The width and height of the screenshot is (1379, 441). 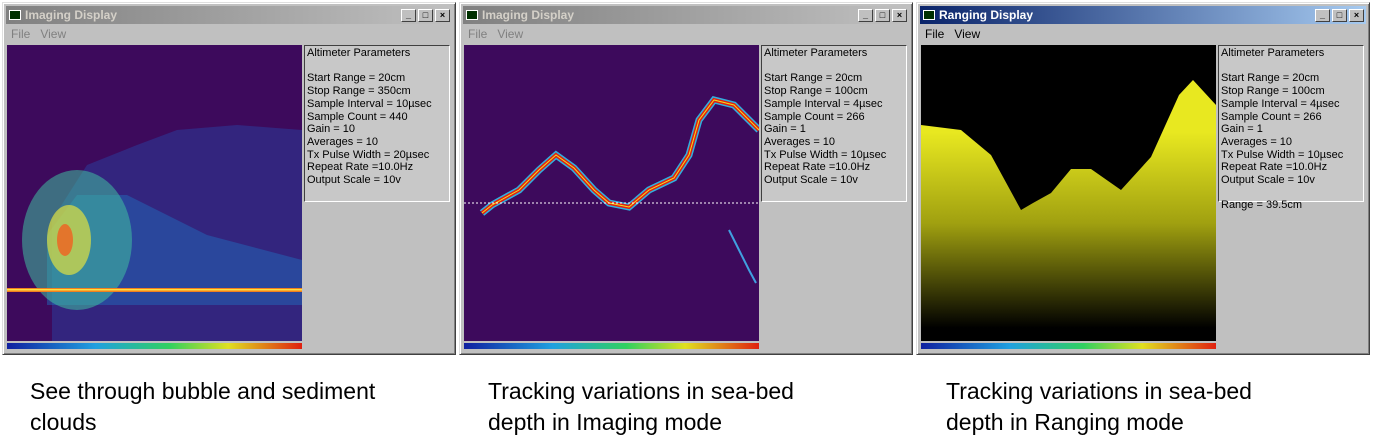 What do you see at coordinates (1262, 205) in the screenshot?
I see `range-readout: Range = 39.5cm` at bounding box center [1262, 205].